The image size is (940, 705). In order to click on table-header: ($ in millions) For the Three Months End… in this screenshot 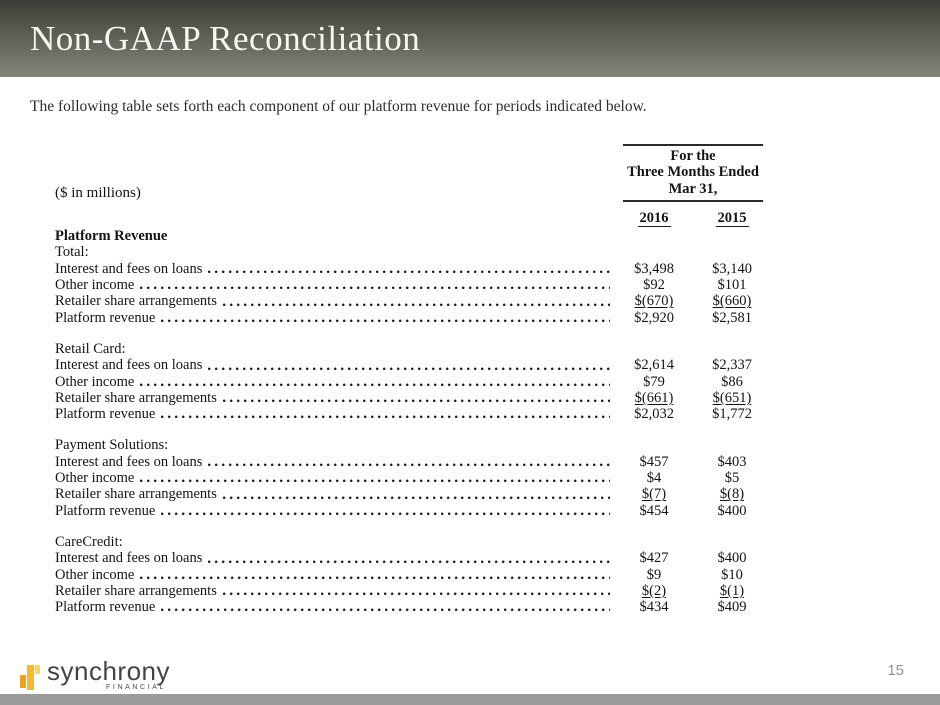, I will do `click(413, 173)`.